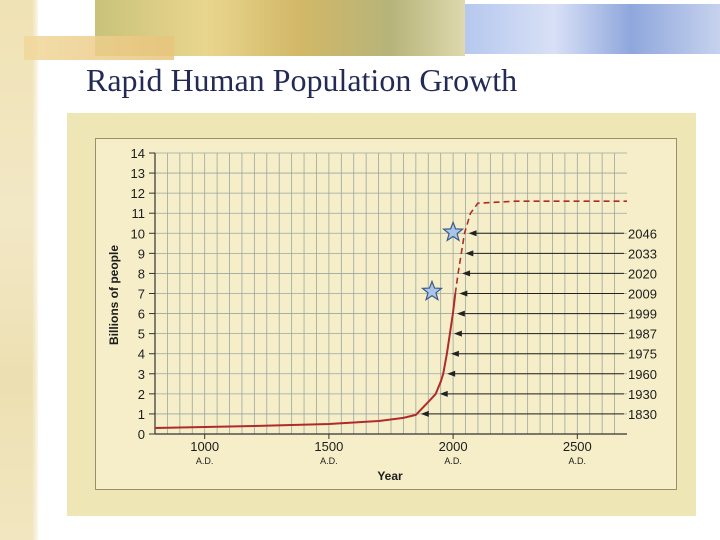  I want to click on y-tick-label: 8, so click(141, 273).